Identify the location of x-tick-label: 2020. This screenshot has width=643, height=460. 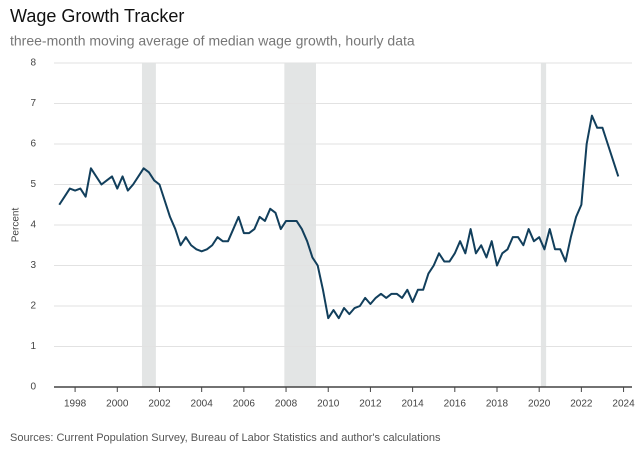
(539, 404).